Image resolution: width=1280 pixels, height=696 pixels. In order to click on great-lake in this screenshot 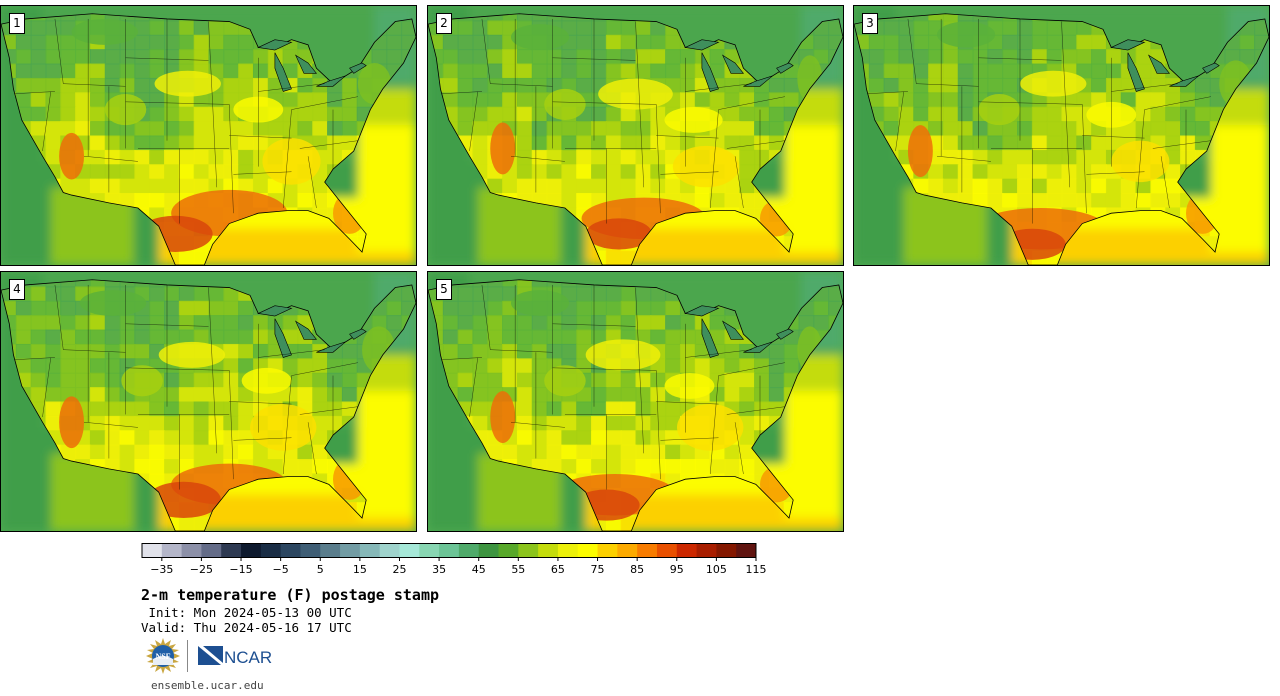, I will do `click(785, 68)`.